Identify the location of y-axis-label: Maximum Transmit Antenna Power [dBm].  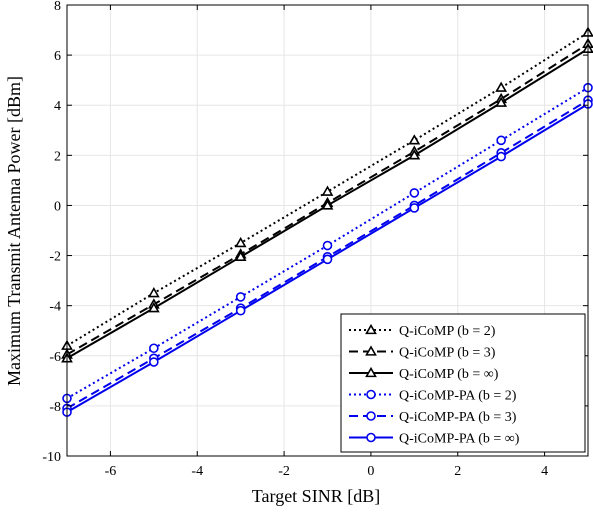
(14, 231).